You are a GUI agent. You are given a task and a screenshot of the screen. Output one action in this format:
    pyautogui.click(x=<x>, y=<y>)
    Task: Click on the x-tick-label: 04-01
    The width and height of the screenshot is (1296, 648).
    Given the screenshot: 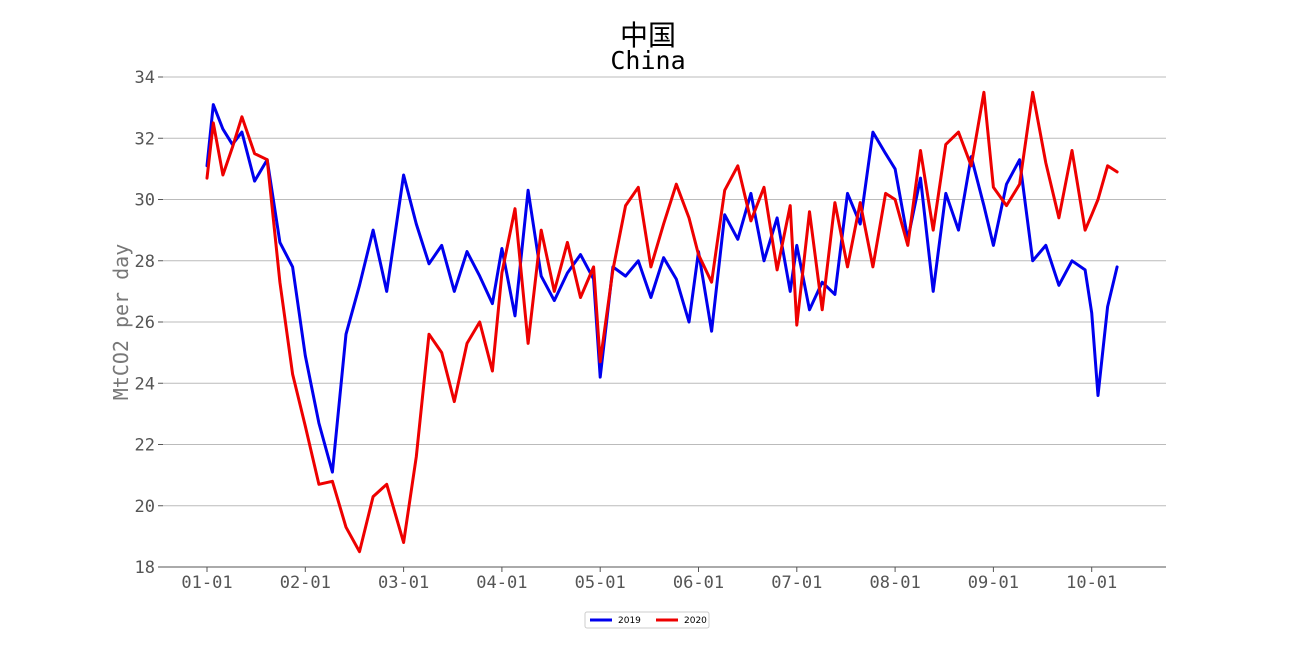 What is the action you would take?
    pyautogui.click(x=501, y=583)
    